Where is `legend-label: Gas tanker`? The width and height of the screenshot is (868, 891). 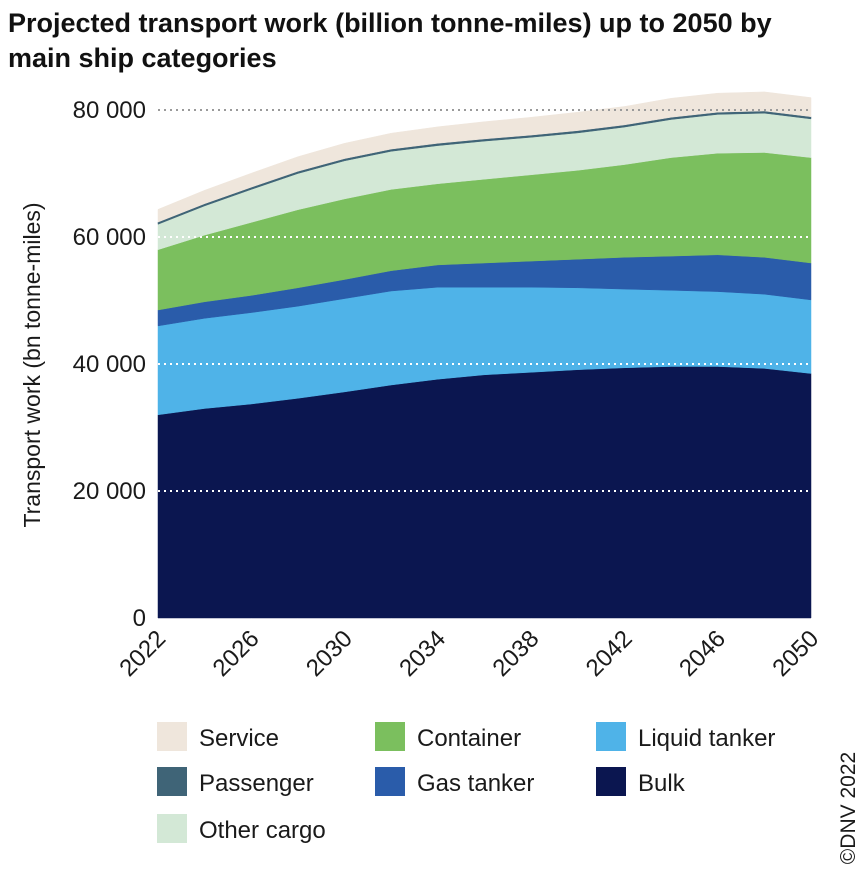
legend-label: Gas tanker is located at coordinates (475, 783).